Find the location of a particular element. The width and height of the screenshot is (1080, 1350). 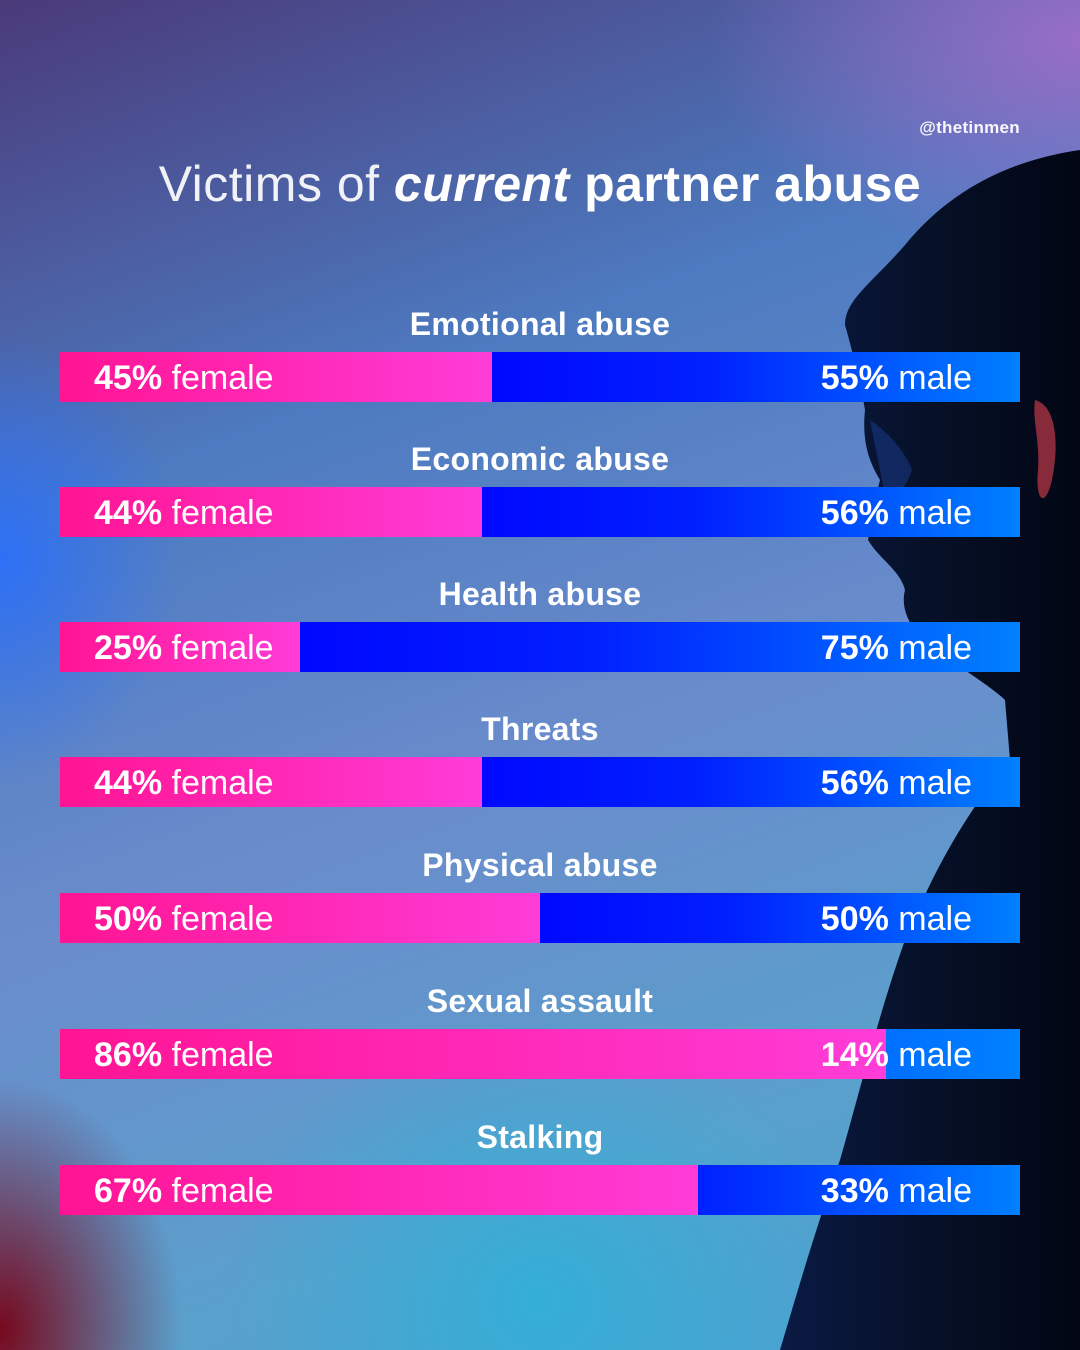

female-value: 50% female is located at coordinates (184, 919).